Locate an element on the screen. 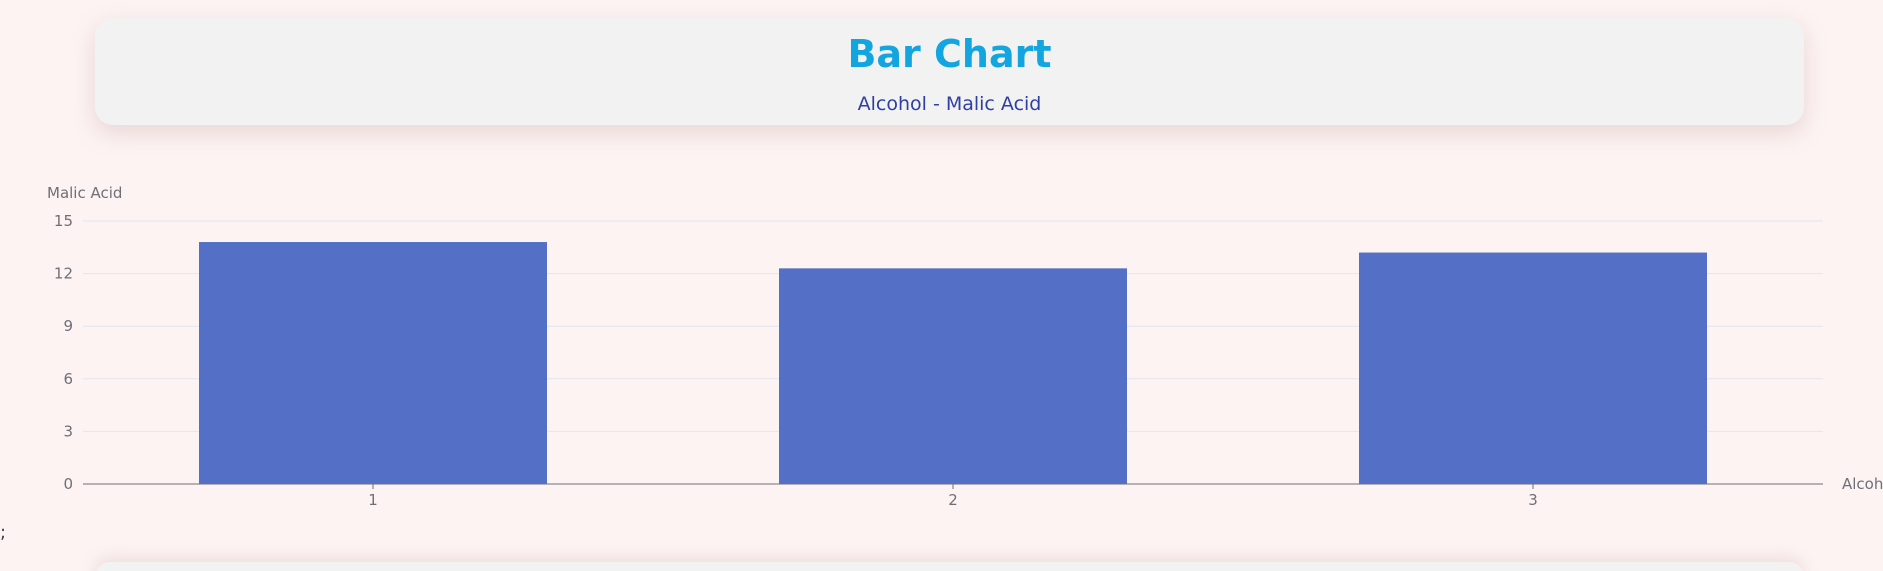 This screenshot has height=571, width=1883. x-axis-title: Alcohol is located at coordinates (1862, 484).